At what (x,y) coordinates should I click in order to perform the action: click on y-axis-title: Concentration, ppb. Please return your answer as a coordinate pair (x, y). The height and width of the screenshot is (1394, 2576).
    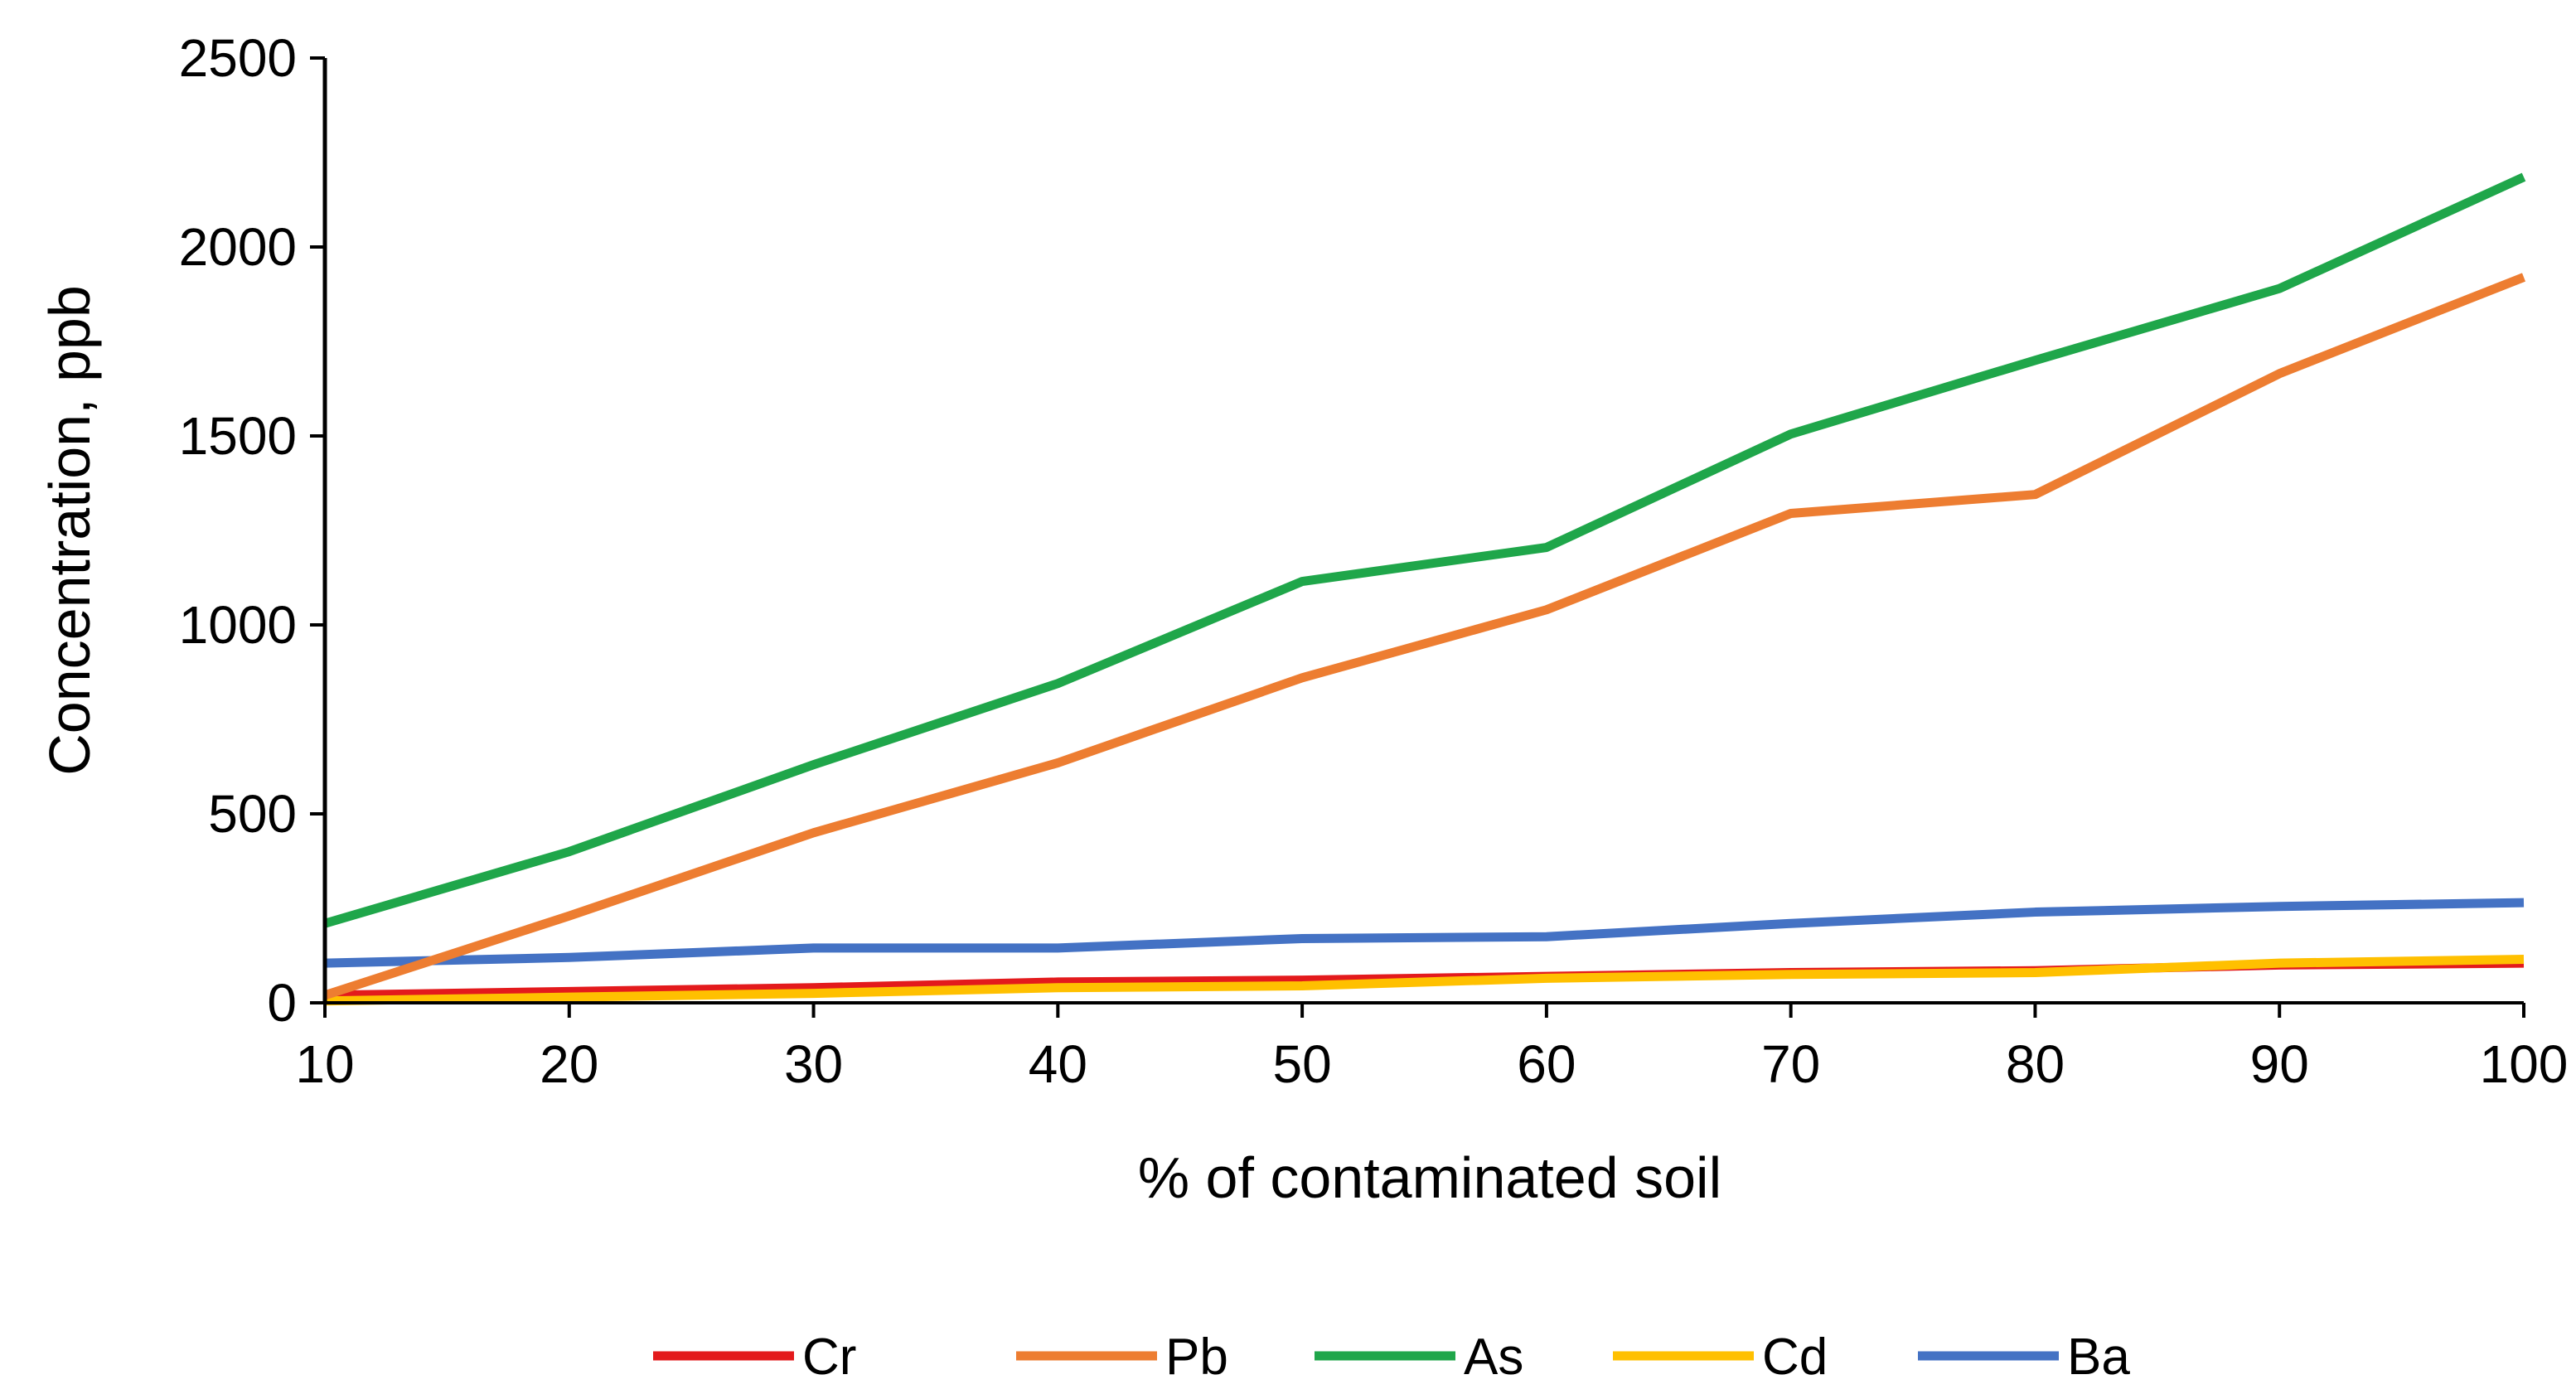
    Looking at the image, I should click on (69, 530).